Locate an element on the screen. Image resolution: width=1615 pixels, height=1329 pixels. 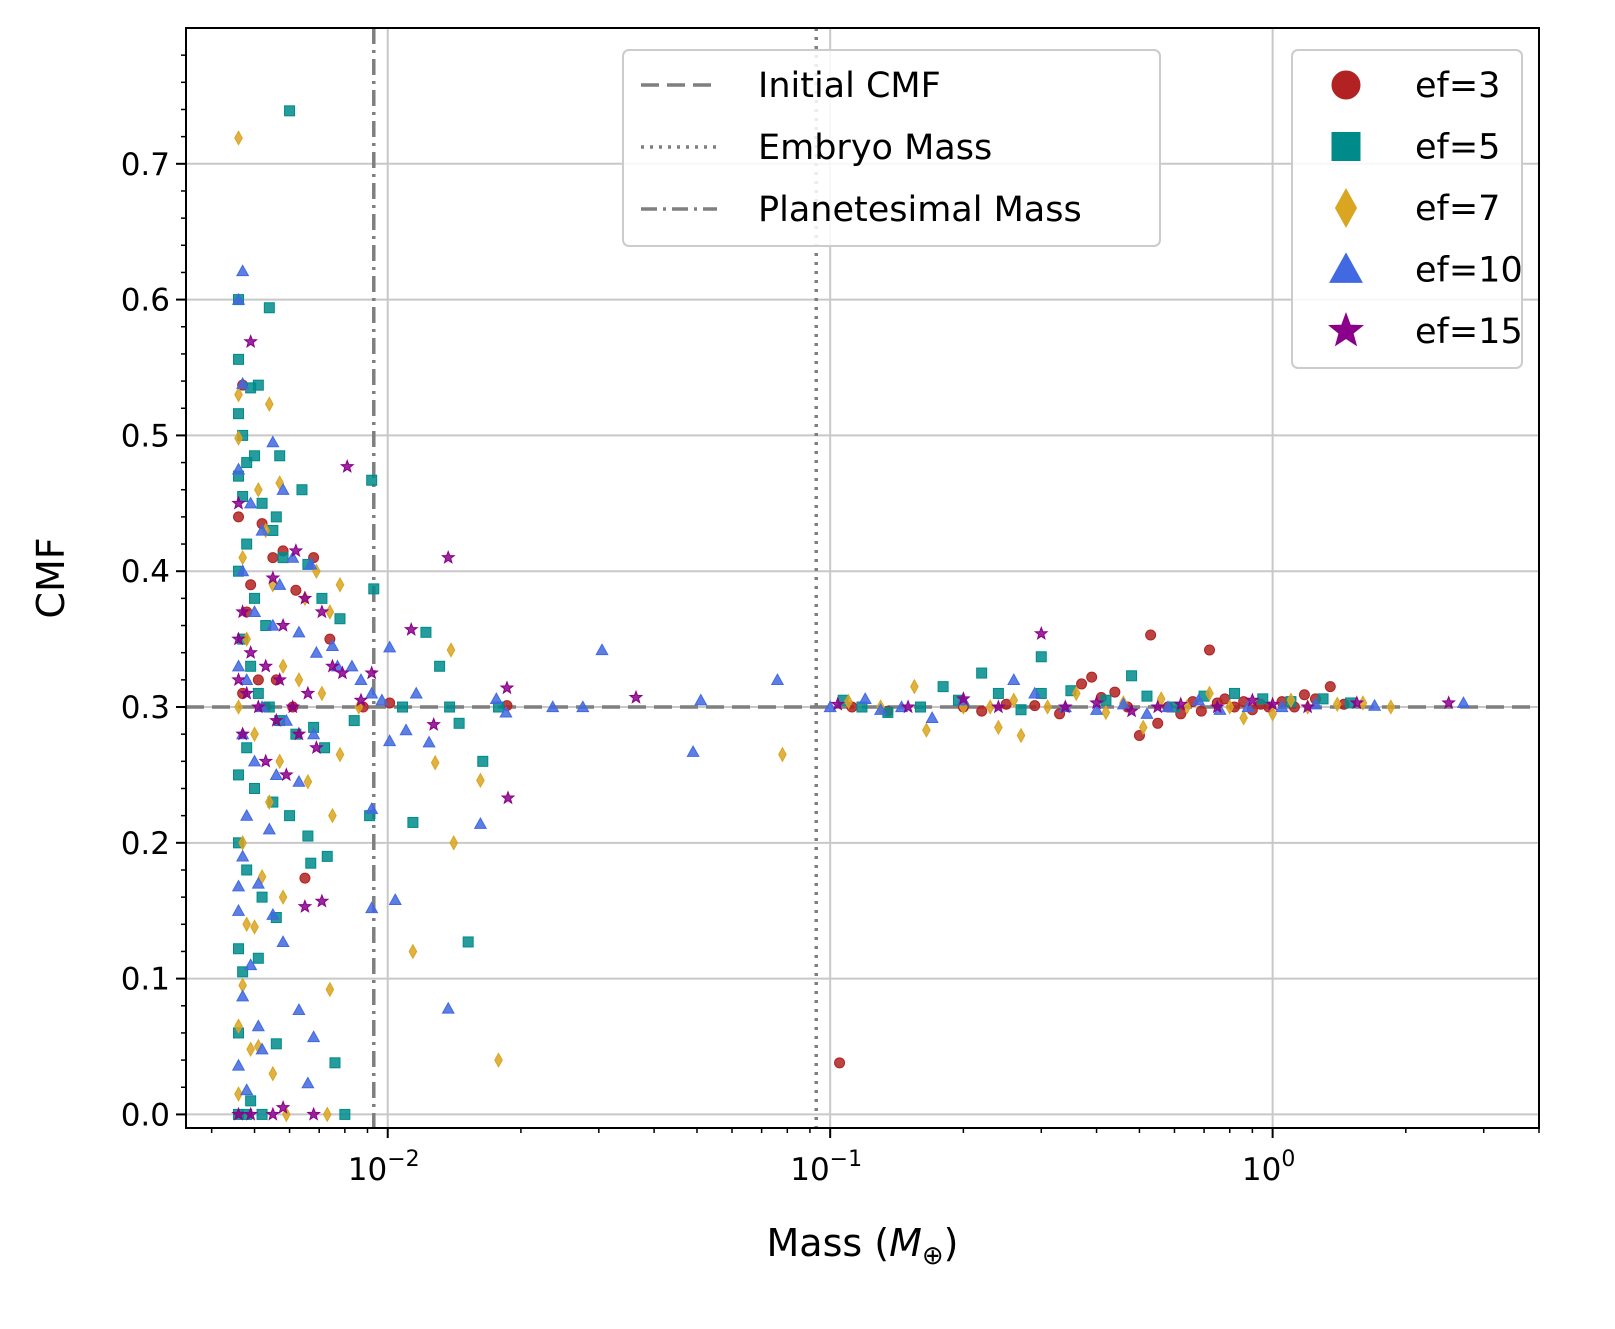
y-tick-label: 0.5 is located at coordinates (145, 436).